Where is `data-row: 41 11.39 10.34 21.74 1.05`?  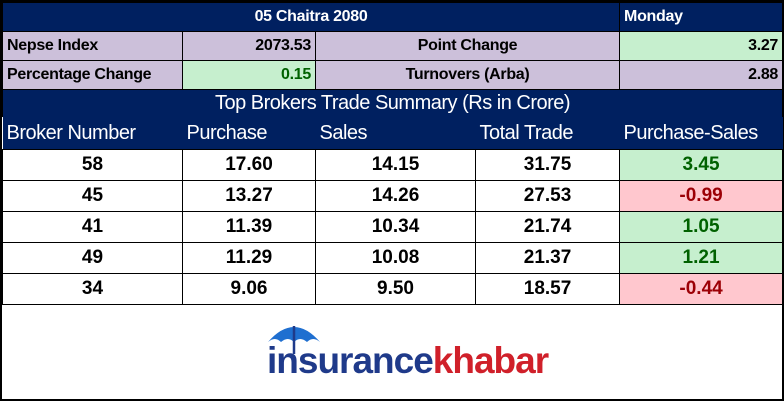 data-row: 41 11.39 10.34 21.74 1.05 is located at coordinates (393, 227).